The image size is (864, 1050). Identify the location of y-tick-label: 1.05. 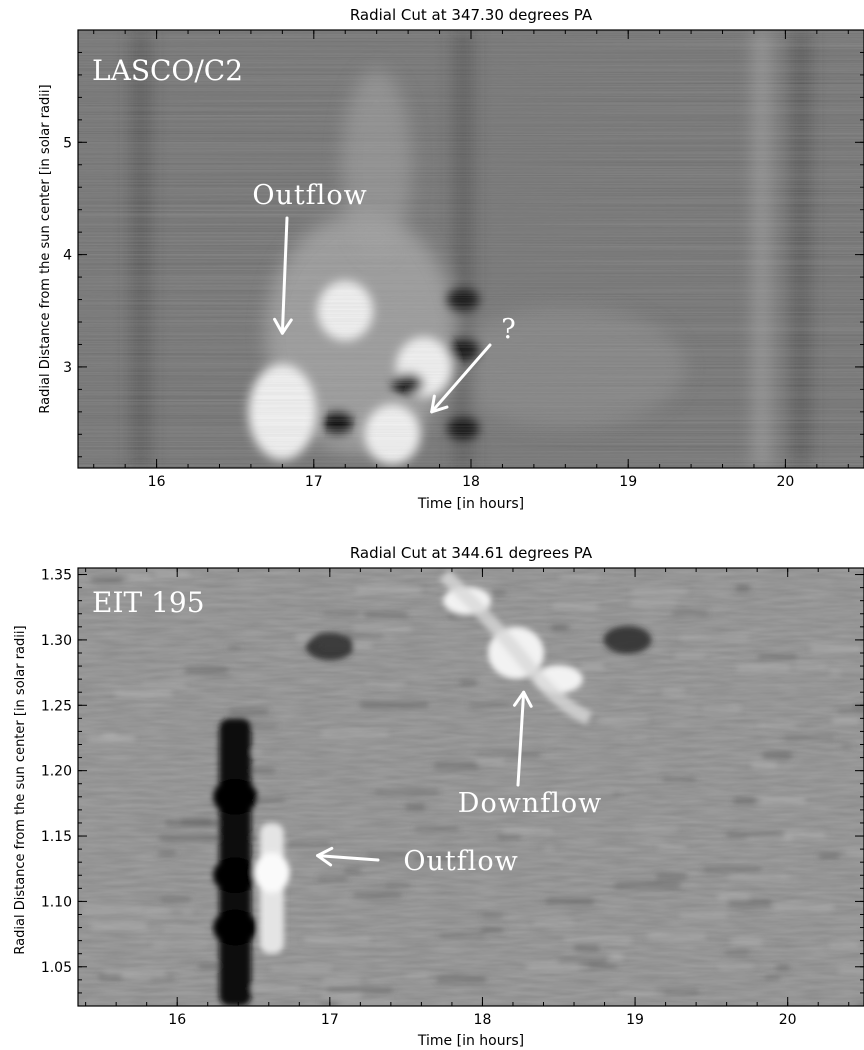
(56, 968).